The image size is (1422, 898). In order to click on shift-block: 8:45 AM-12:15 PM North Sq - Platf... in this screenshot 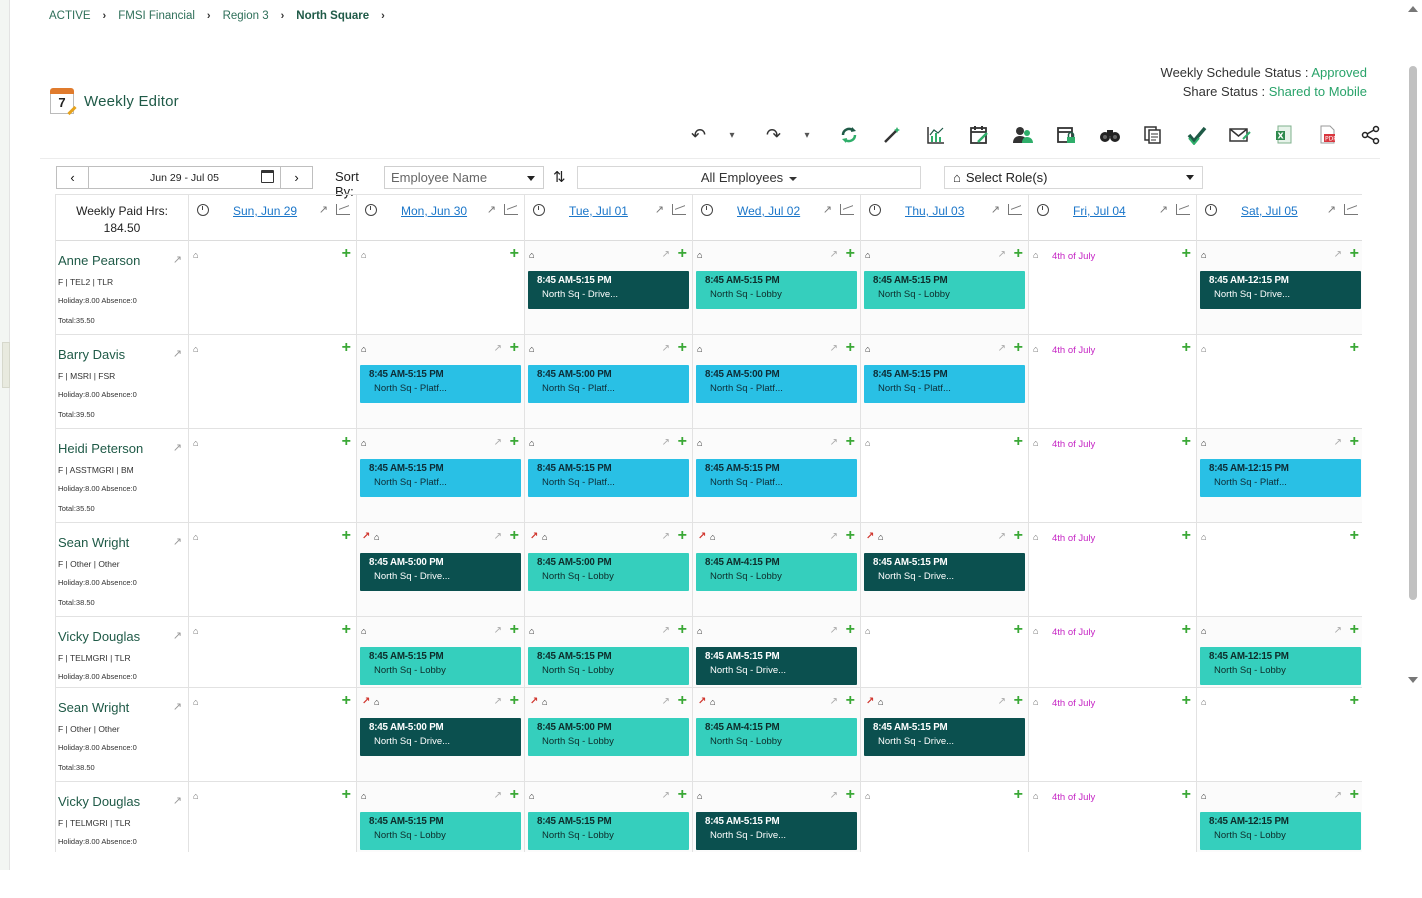, I will do `click(1280, 478)`.